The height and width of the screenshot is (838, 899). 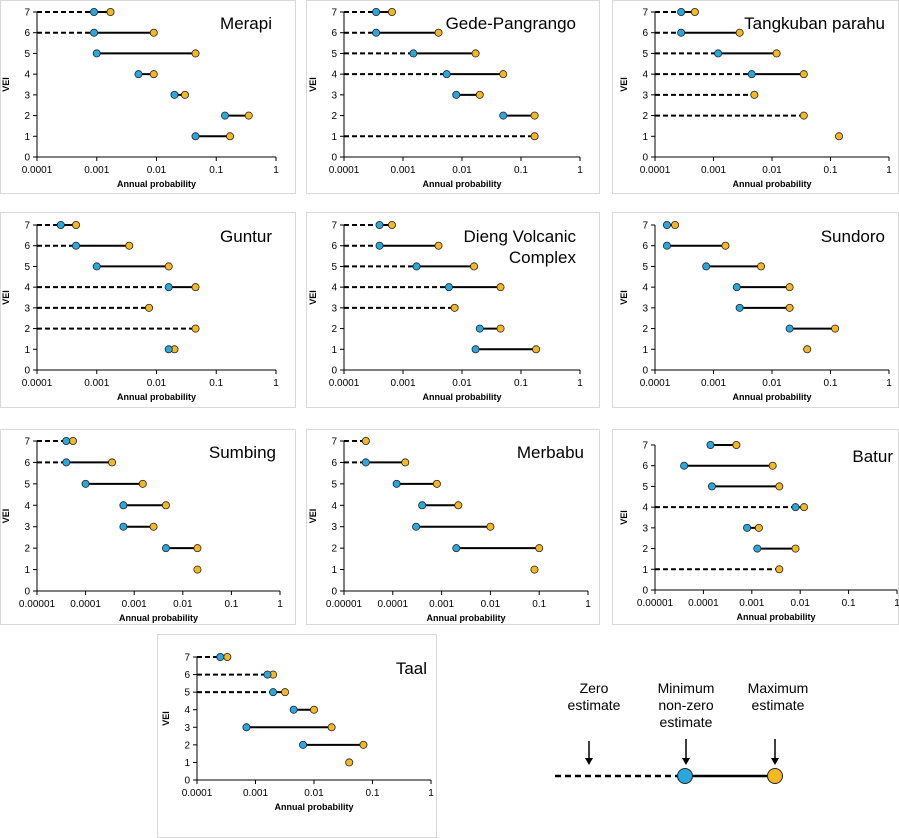 What do you see at coordinates (242, 452) in the screenshot?
I see `panel-title: Sumbing` at bounding box center [242, 452].